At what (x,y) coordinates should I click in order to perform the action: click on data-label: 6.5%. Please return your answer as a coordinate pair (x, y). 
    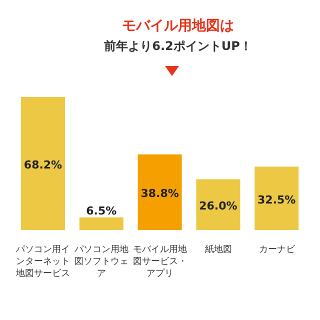
    Looking at the image, I should click on (101, 211).